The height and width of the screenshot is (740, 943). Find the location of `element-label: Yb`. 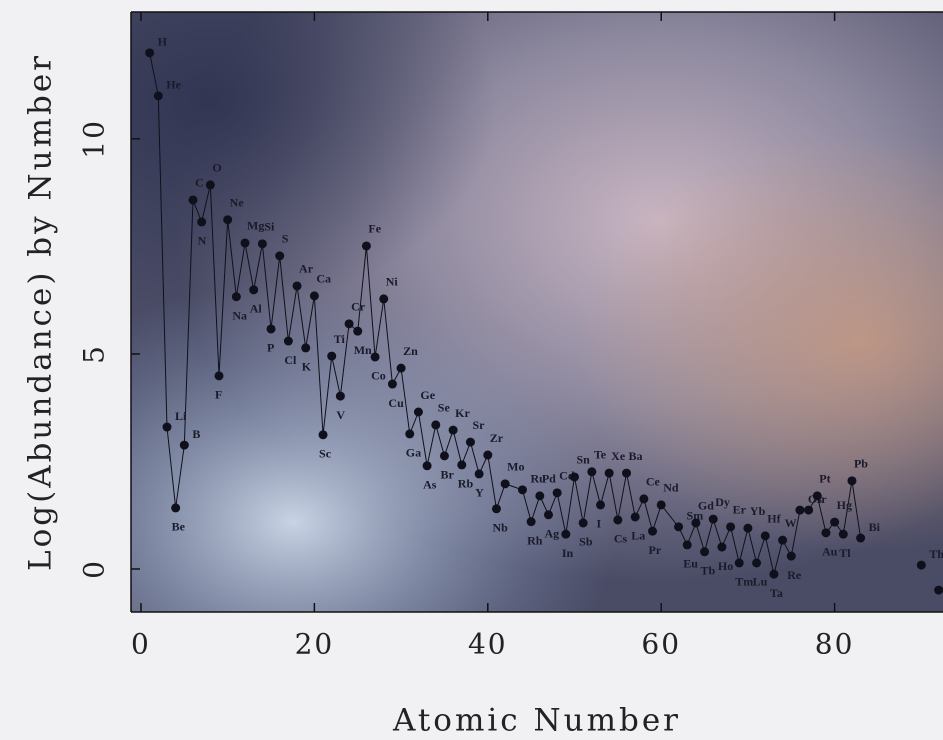

element-label: Yb is located at coordinates (758, 511).